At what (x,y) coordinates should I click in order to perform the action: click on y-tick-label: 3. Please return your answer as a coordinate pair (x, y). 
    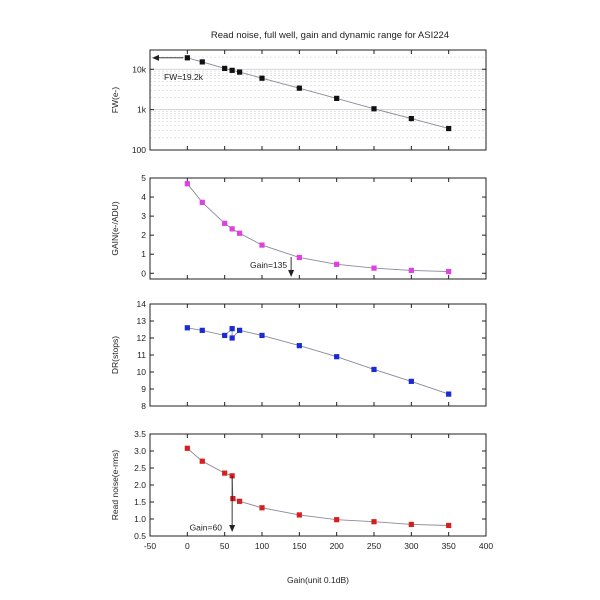
    Looking at the image, I should click on (143, 216).